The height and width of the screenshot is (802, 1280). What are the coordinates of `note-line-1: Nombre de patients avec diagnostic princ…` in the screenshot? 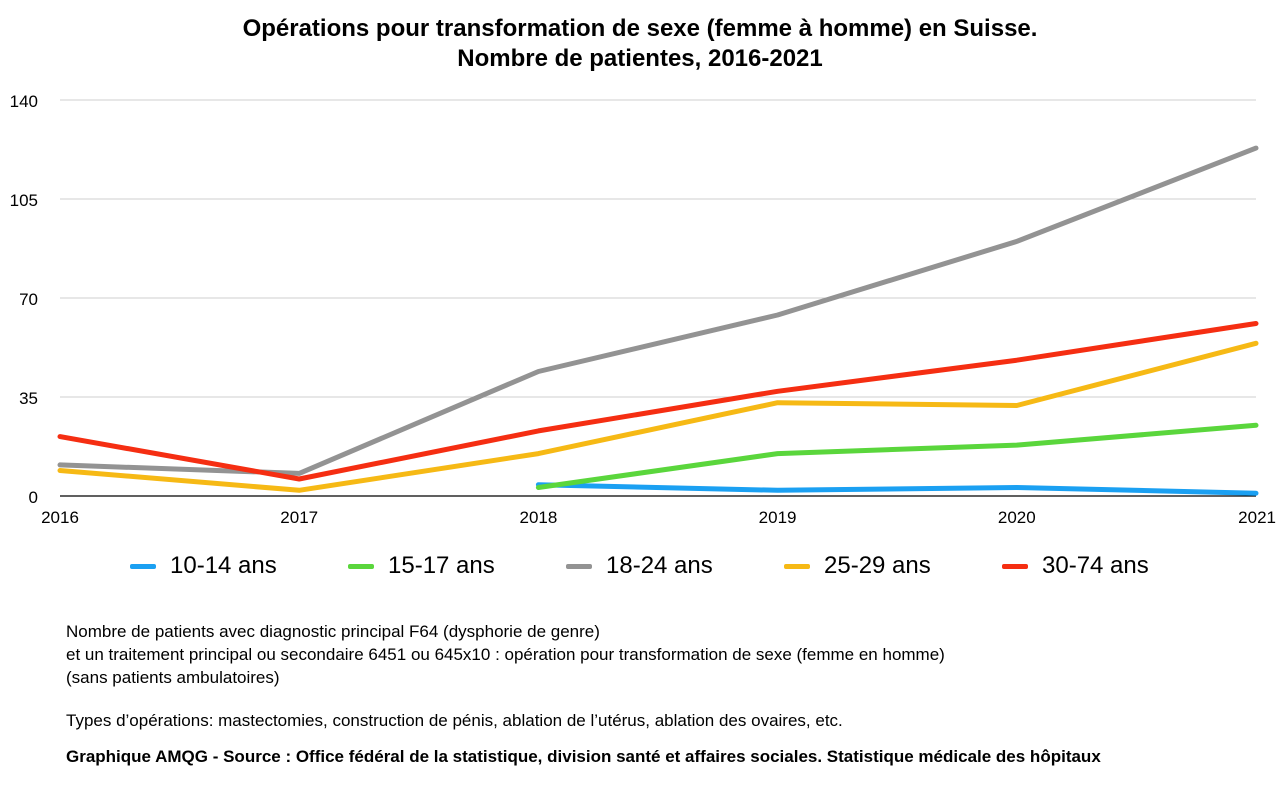 It's located at (333, 631).